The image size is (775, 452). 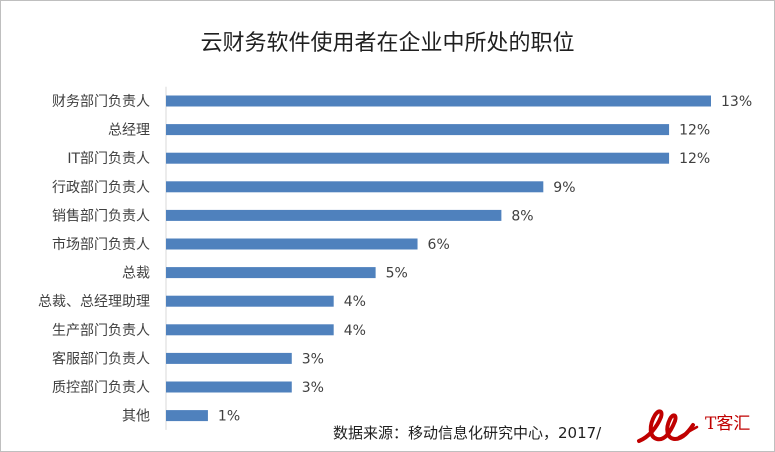 I want to click on watermark-text: T客汇, so click(x=727, y=424).